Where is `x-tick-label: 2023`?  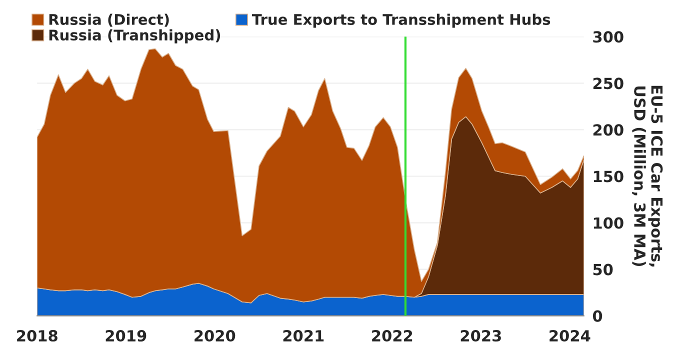
x-tick-label: 2023 is located at coordinates (480, 336).